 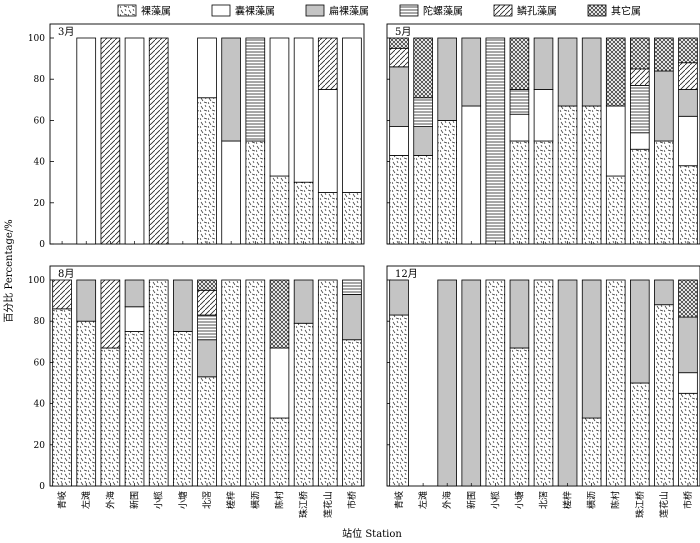 What do you see at coordinates (9, 270) in the screenshot?
I see `y-axis-title: 百分比 Percentage/%` at bounding box center [9, 270].